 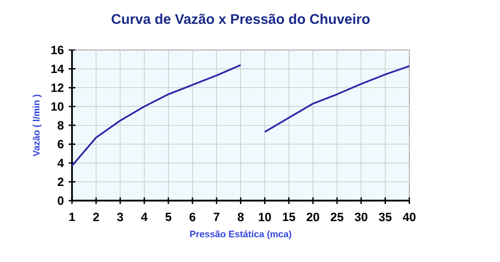 I want to click on x-tick-label: 5, so click(x=168, y=217).